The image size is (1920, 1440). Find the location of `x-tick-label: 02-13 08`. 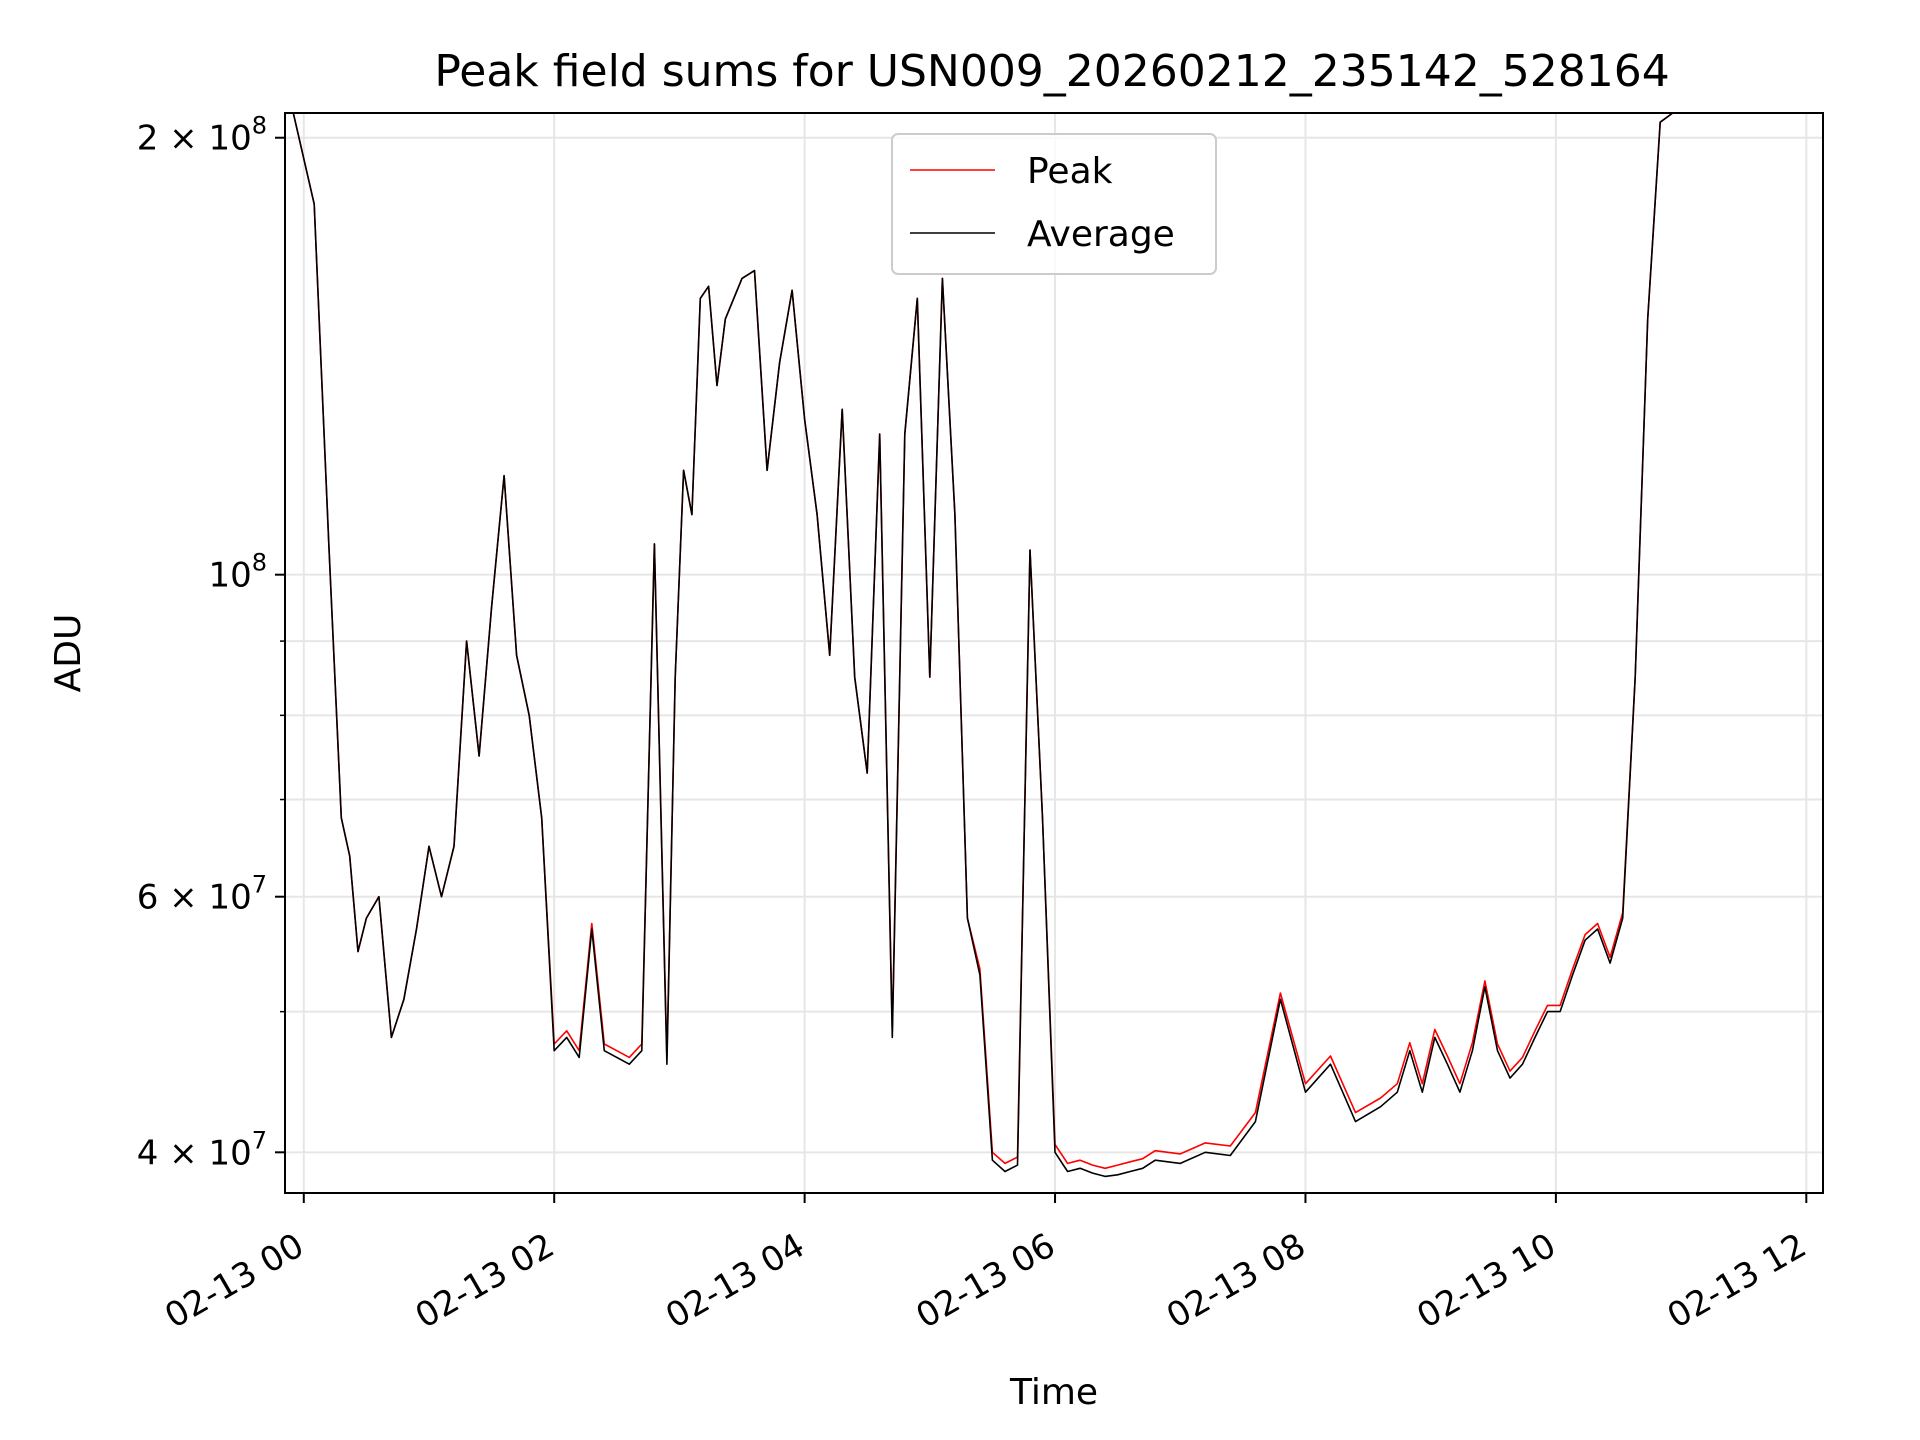

x-tick-label: 02-13 08 is located at coordinates (1236, 1281).